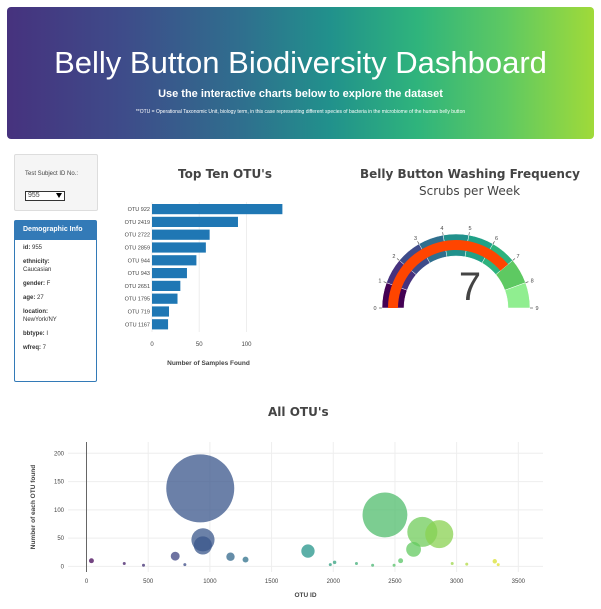 The height and width of the screenshot is (609, 601). What do you see at coordinates (470, 287) in the screenshot?
I see `gauge-value-label: 7` at bounding box center [470, 287].